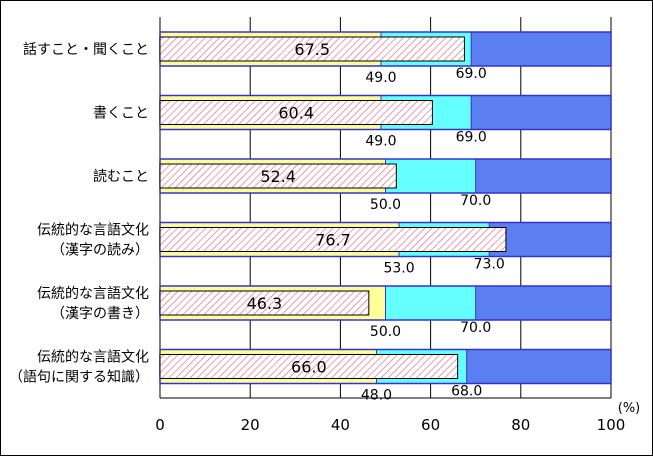 The width and height of the screenshot is (653, 457). I want to click on axis-layer: 0 20 40 60 80 100(%), so click(397, 417).